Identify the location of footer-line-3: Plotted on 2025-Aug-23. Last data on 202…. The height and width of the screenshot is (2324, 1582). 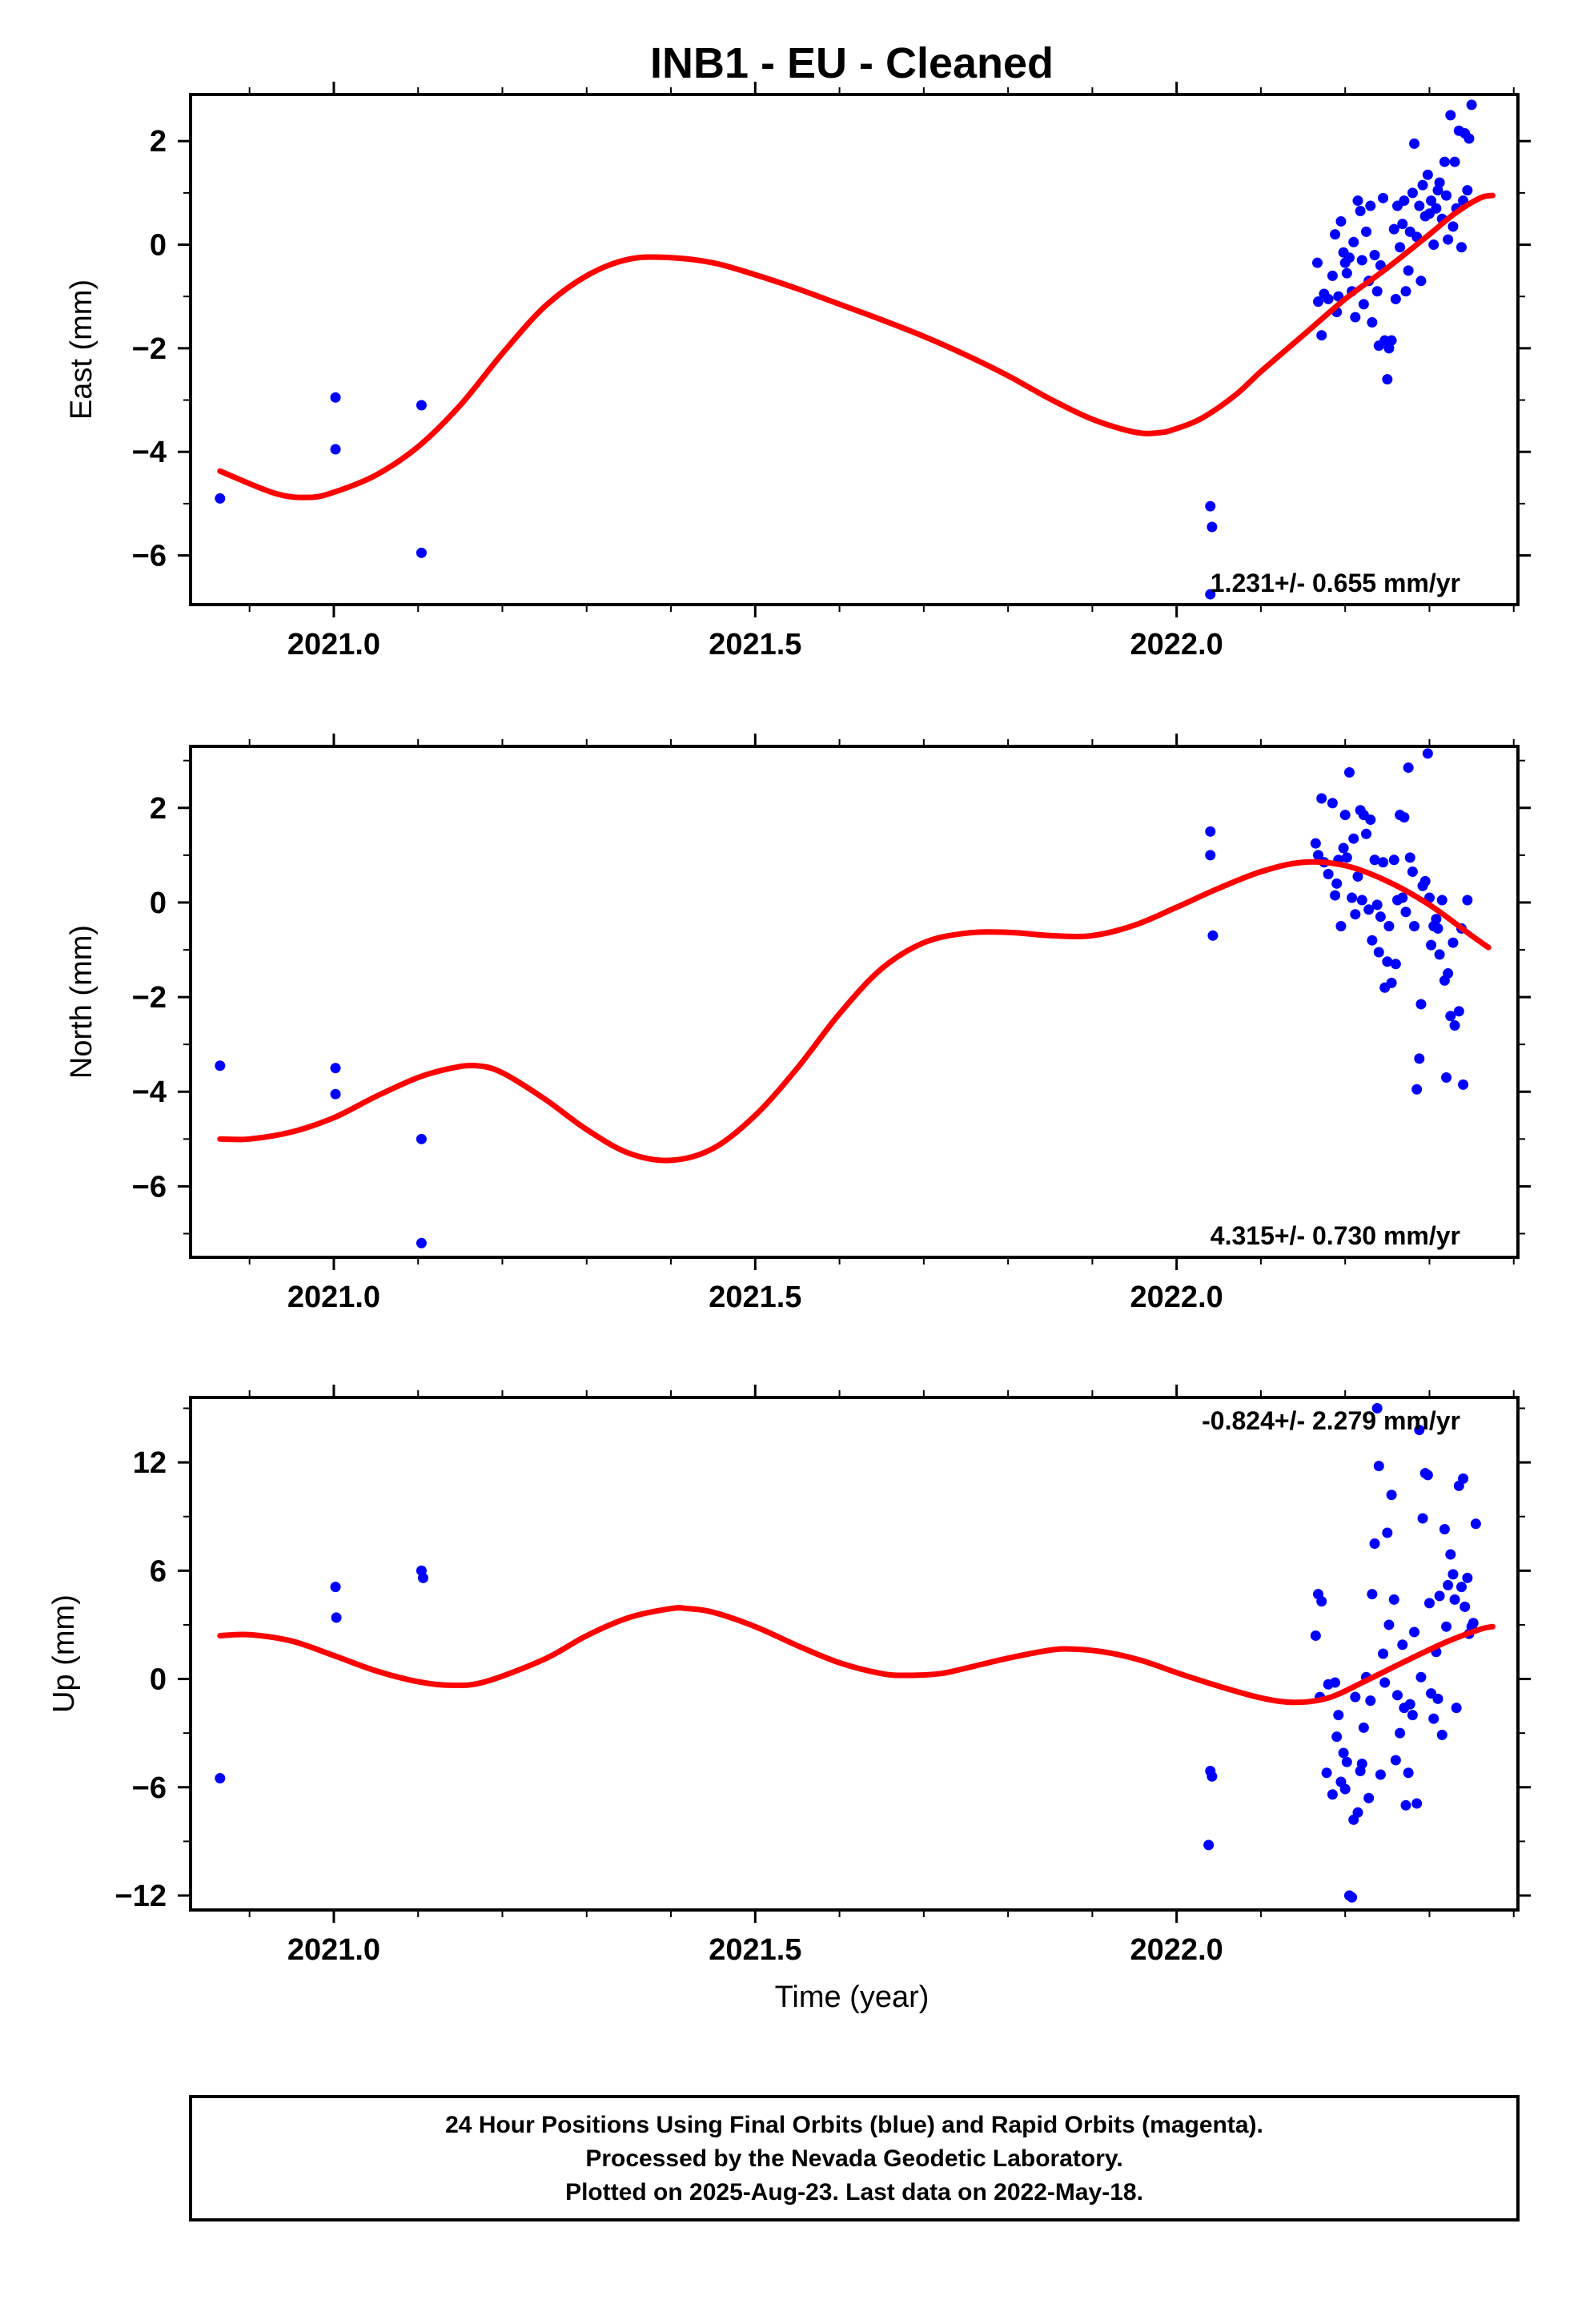
(854, 2192).